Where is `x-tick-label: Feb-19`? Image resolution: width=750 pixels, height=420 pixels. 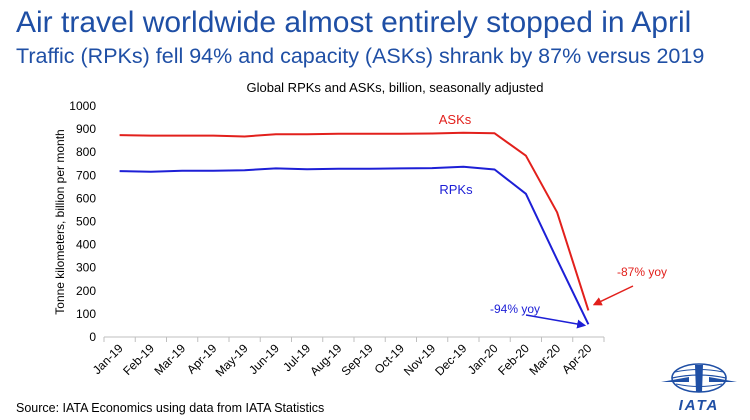 x-tick-label: Feb-19 is located at coordinates (138, 359).